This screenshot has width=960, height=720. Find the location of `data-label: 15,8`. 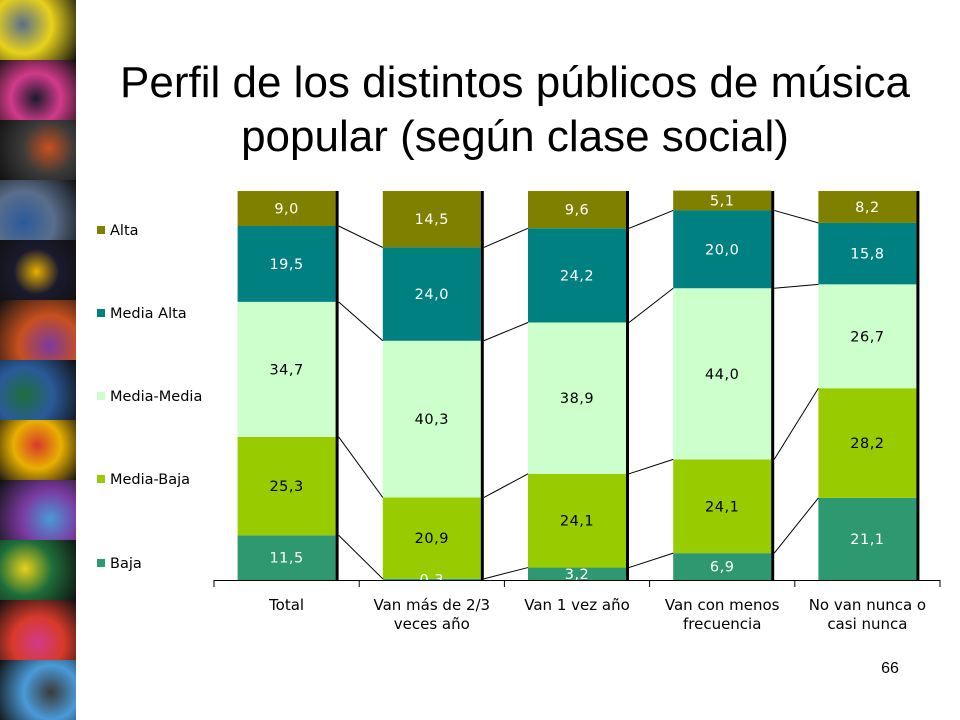

data-label: 15,8 is located at coordinates (867, 255).